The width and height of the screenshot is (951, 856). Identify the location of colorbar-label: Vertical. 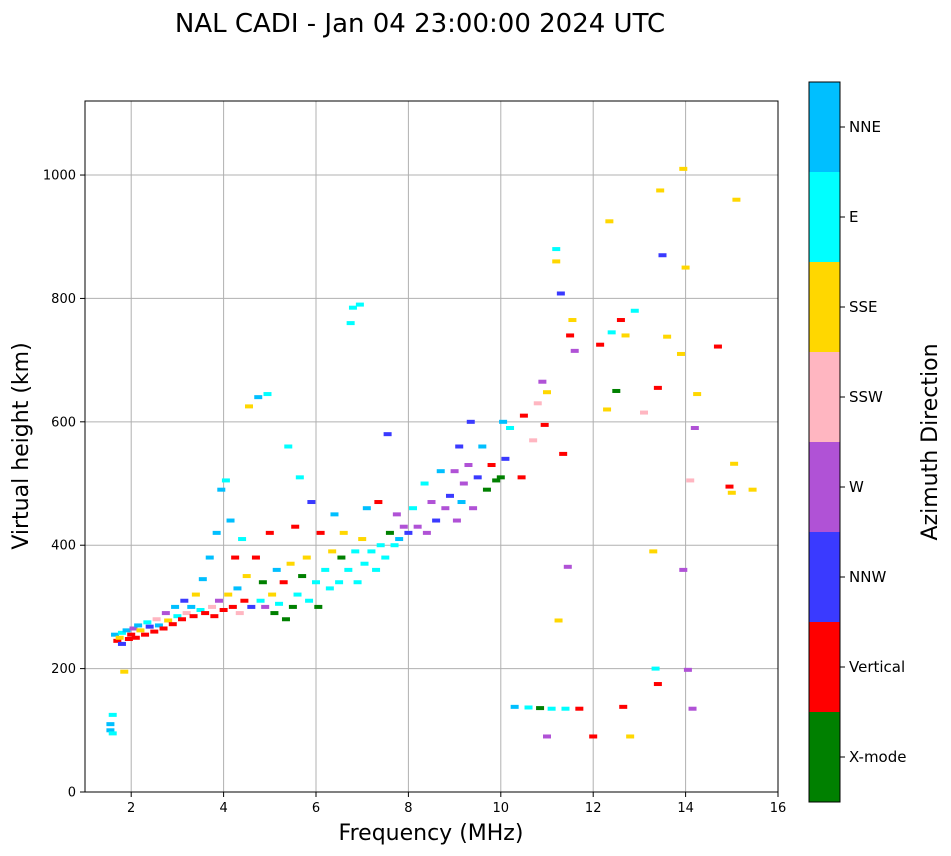
(877, 667).